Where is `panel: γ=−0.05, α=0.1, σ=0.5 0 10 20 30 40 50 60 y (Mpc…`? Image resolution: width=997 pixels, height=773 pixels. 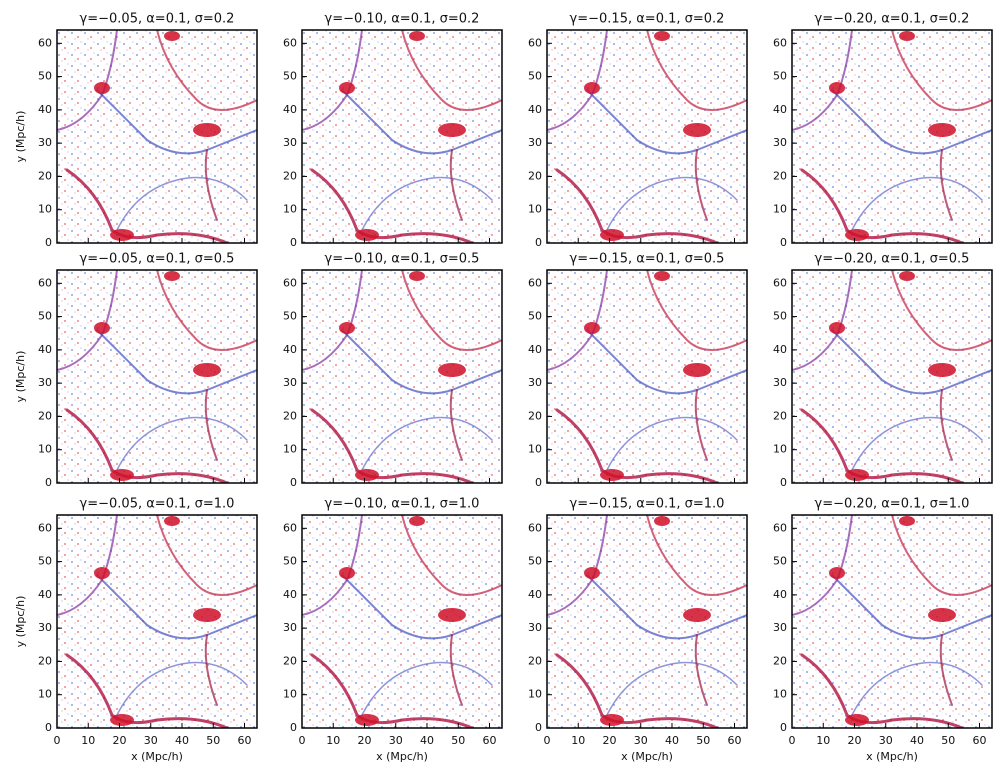
panel: γ=−0.05, α=0.1, σ=0.5 0 10 20 30 40 50 60 y (Mpc… is located at coordinates (136, 370).